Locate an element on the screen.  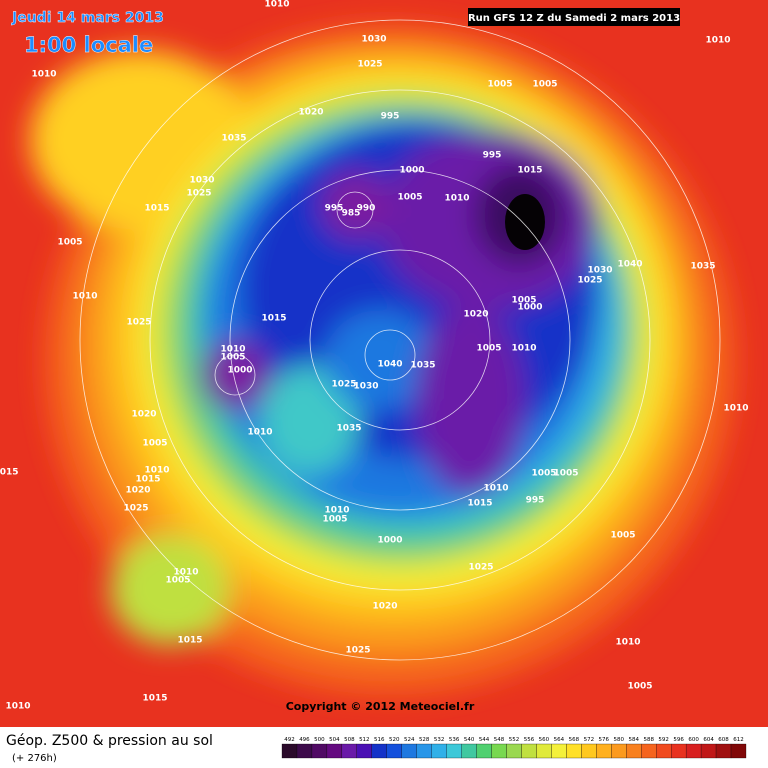
isobar-label: 990 is located at coordinates (366, 209).